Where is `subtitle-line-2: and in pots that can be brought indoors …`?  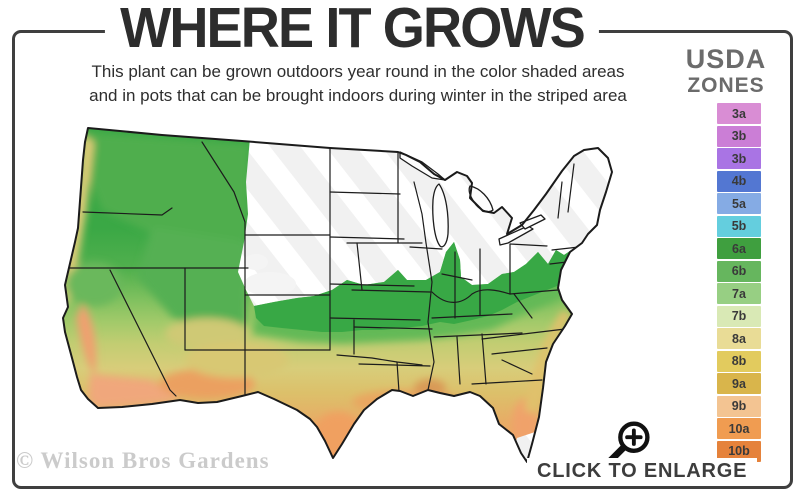 subtitle-line-2: and in pots that can be brought indoors … is located at coordinates (358, 96).